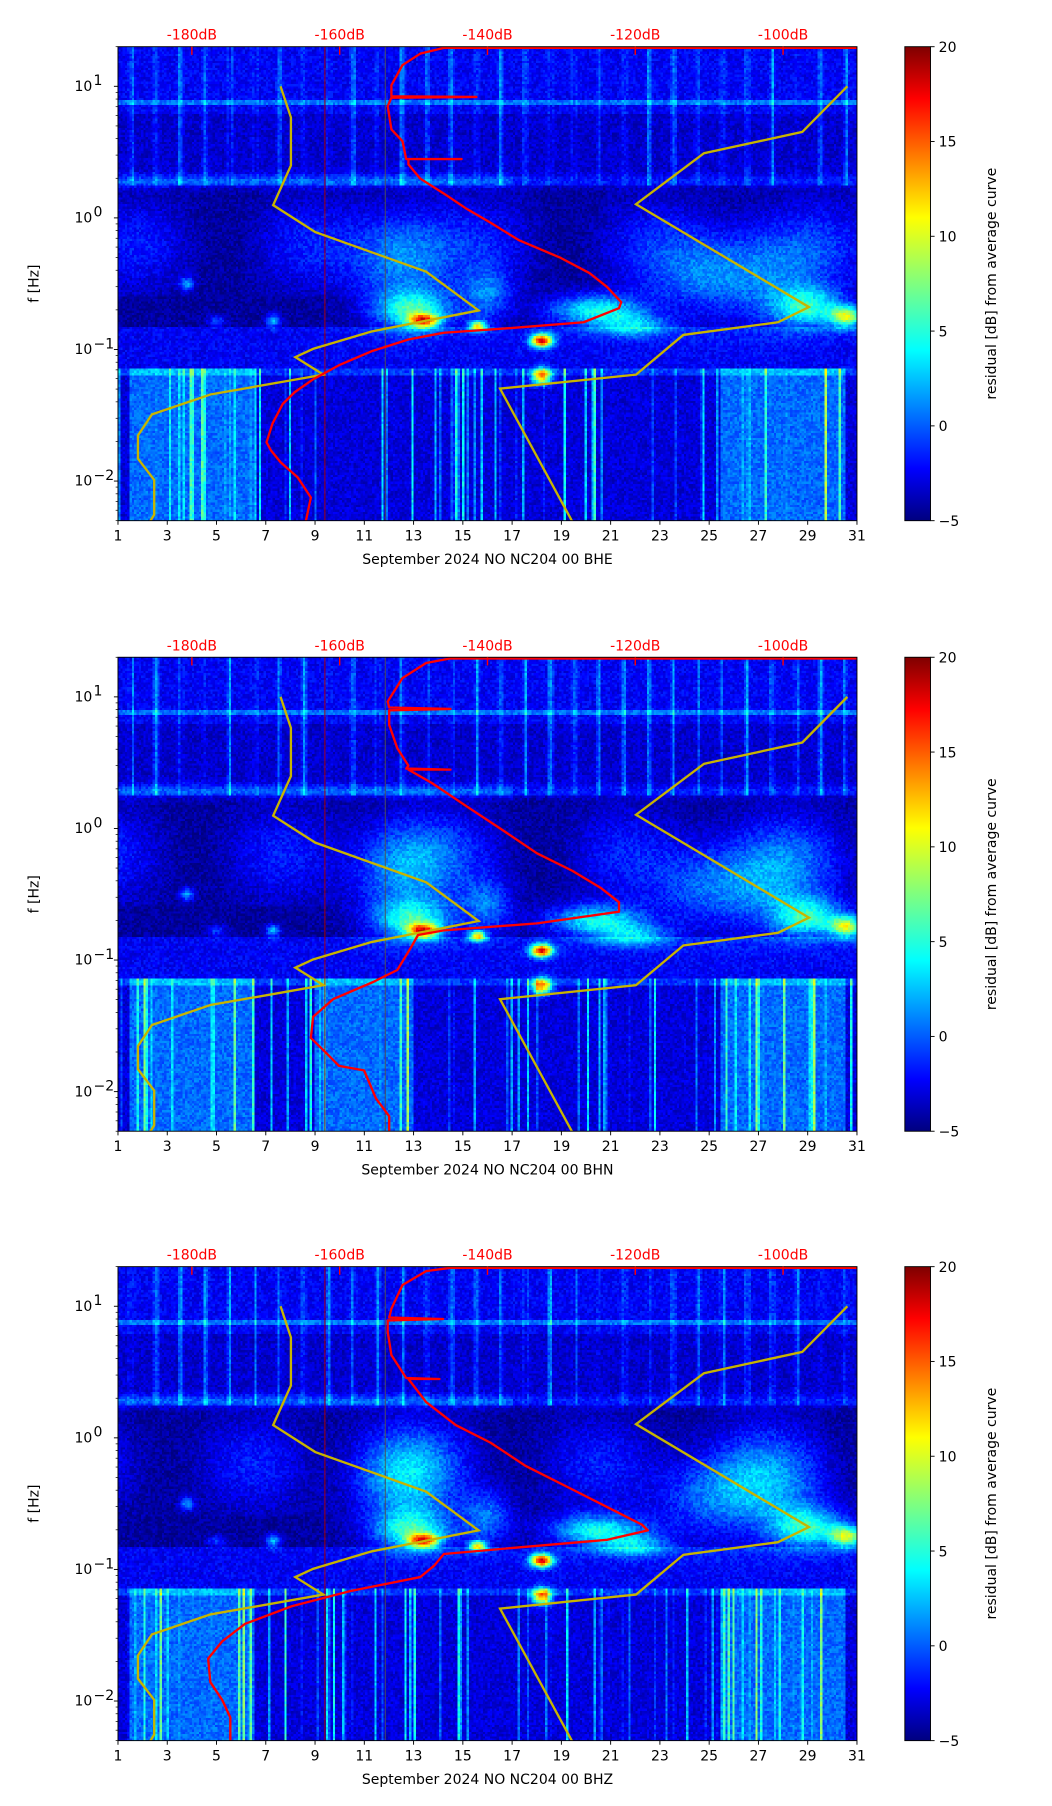 The image size is (1052, 1806). What do you see at coordinates (943, 1038) in the screenshot?
I see `colorbar-tick-label: 0` at bounding box center [943, 1038].